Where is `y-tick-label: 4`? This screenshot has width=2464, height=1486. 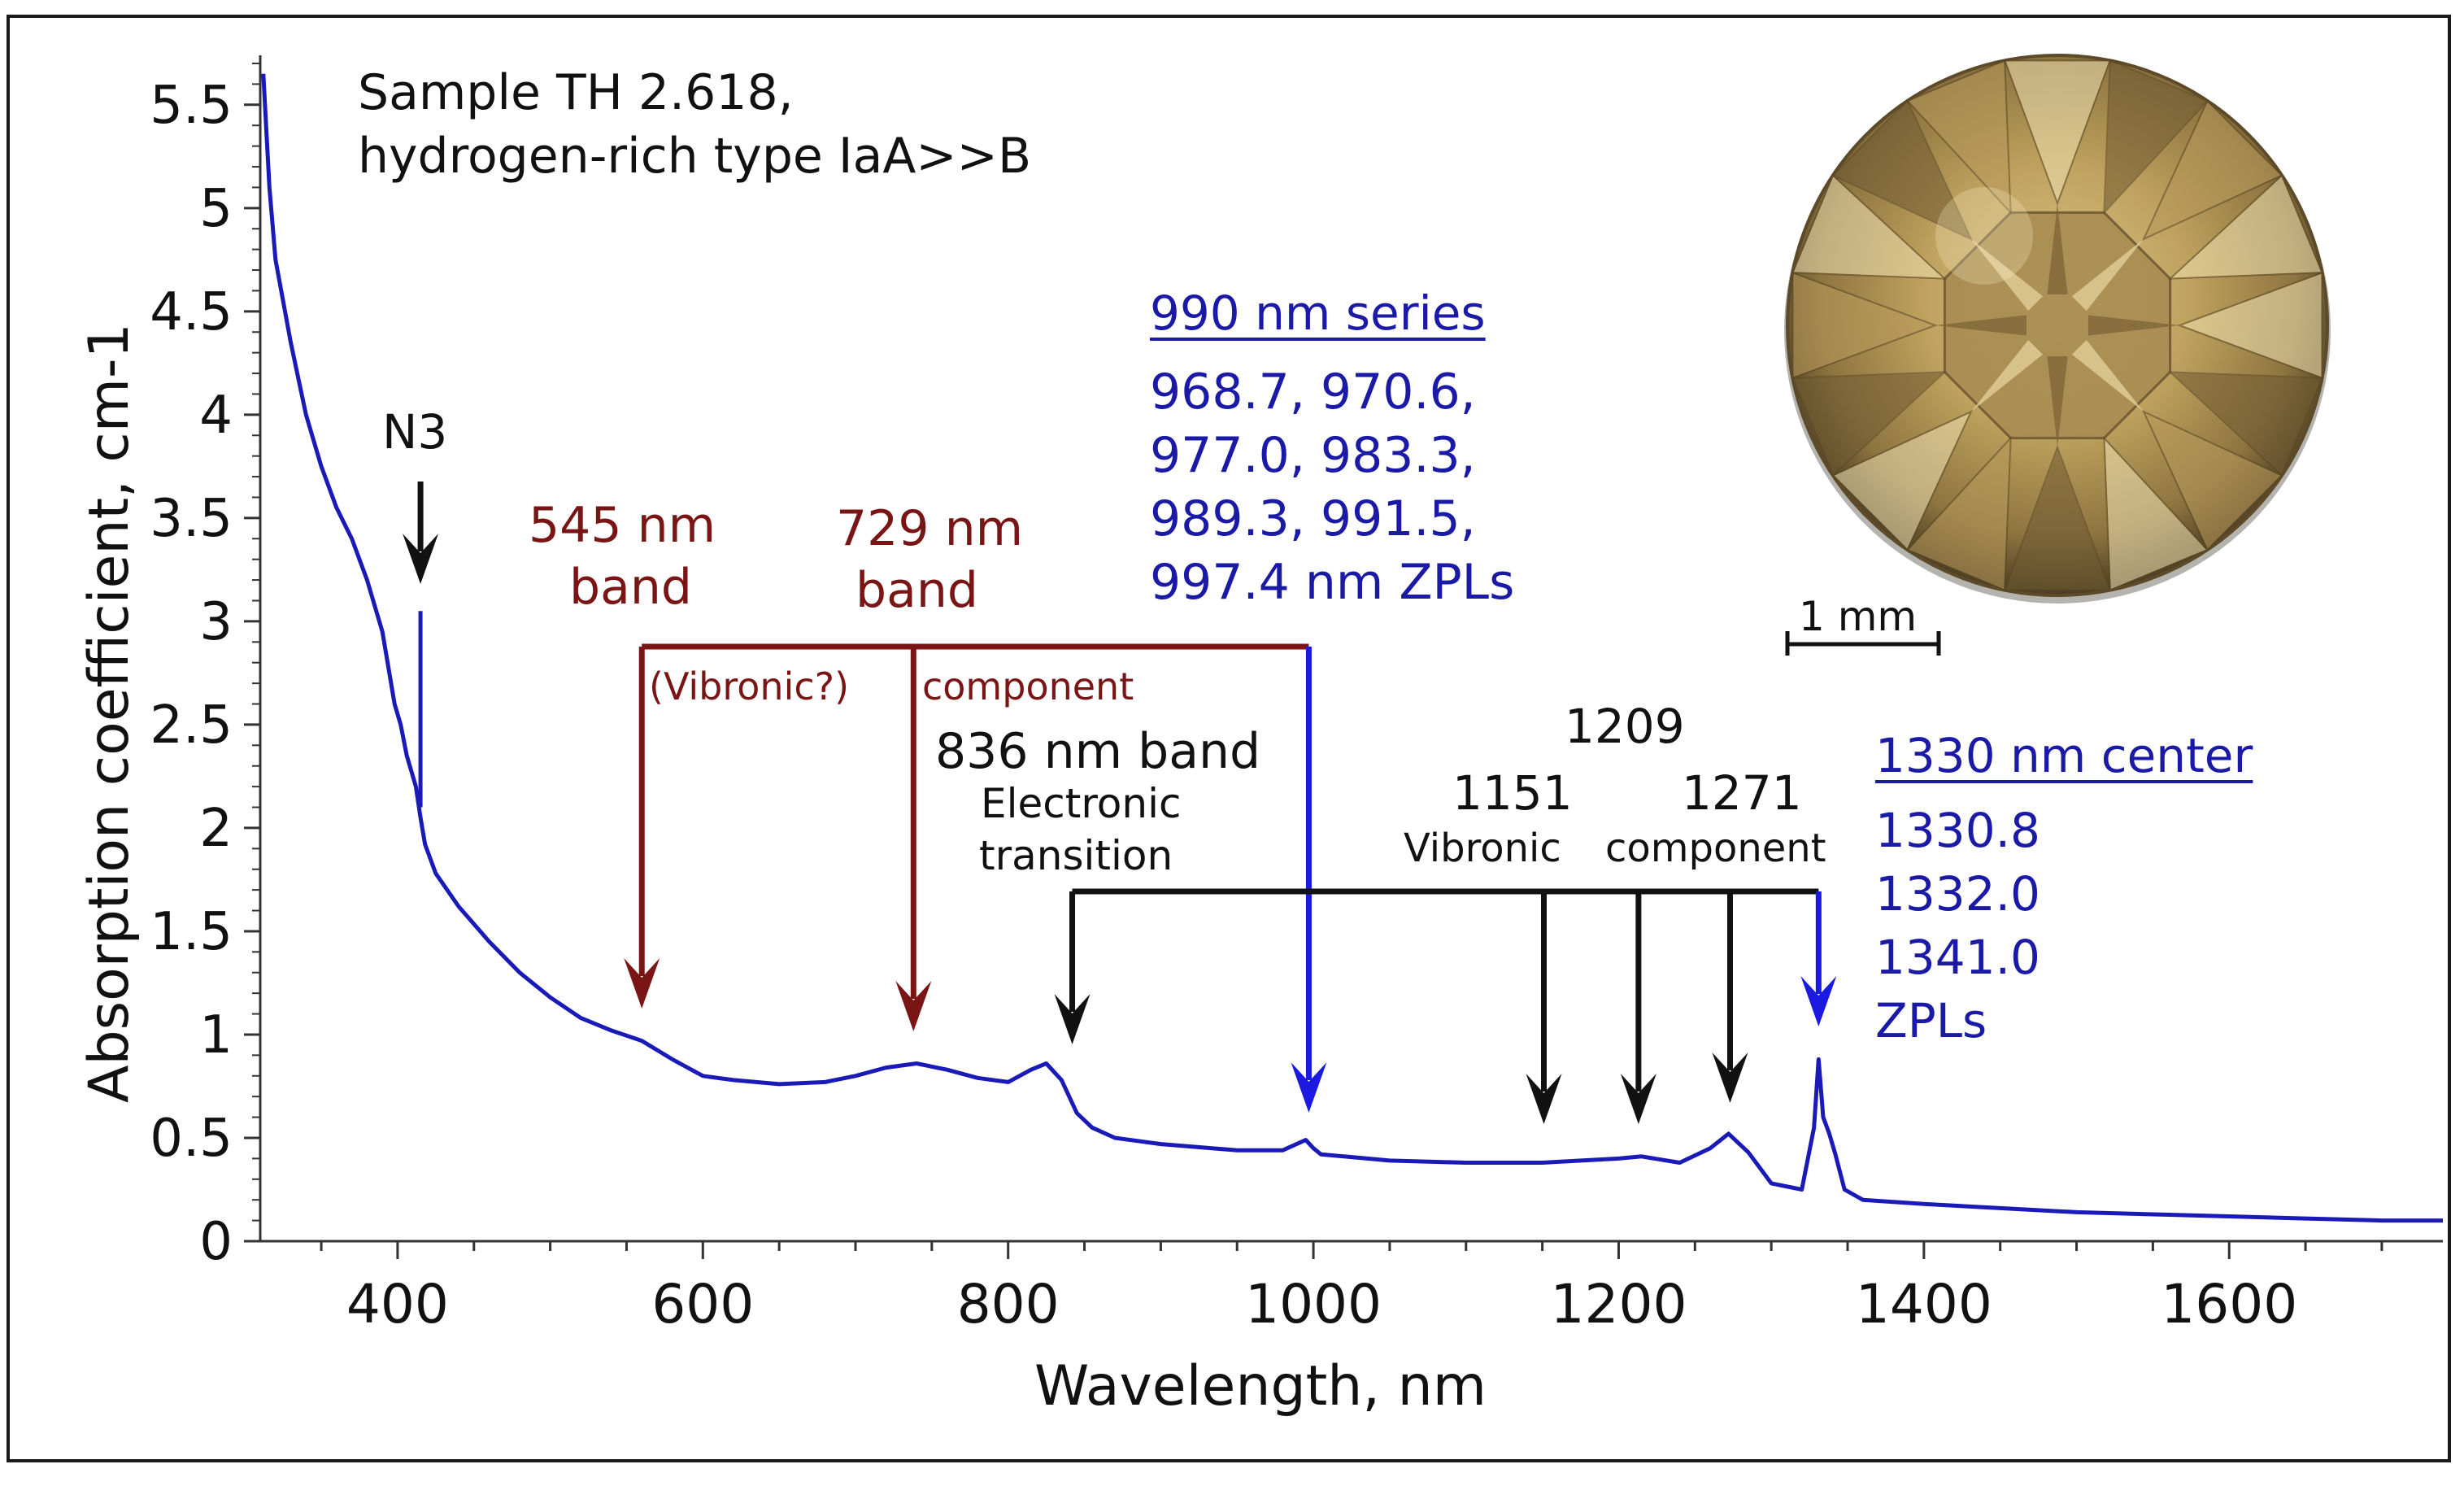
y-tick-label: 4 is located at coordinates (216, 416).